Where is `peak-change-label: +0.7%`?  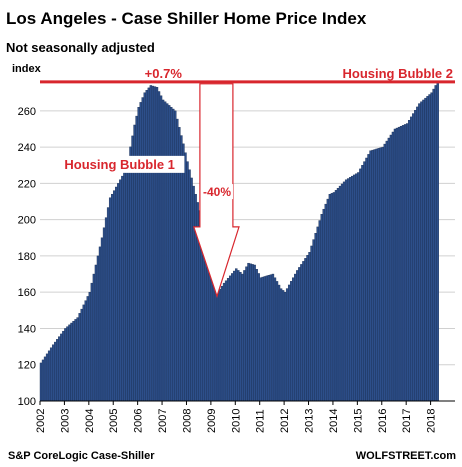 peak-change-label: +0.7% is located at coordinates (164, 73).